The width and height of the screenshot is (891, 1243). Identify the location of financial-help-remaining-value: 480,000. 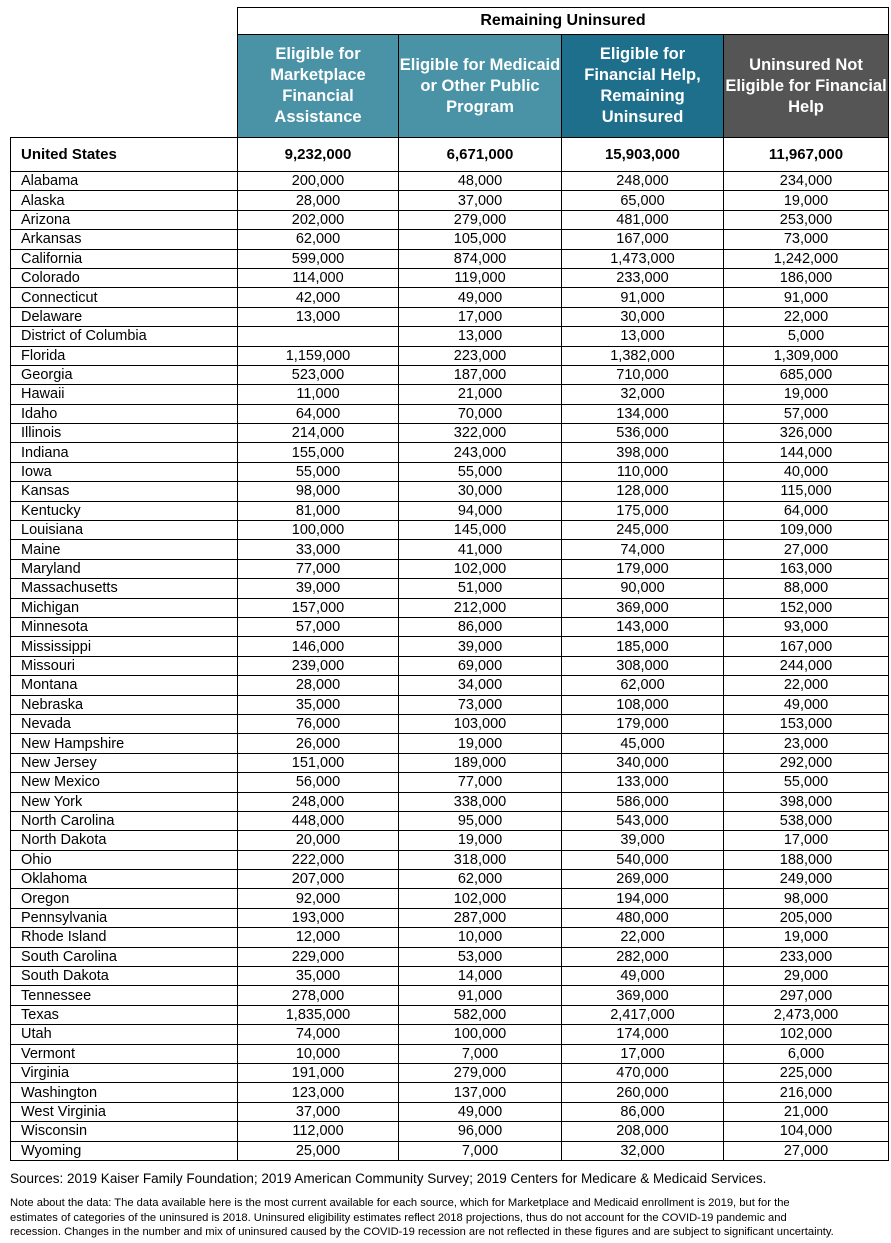
(642, 918).